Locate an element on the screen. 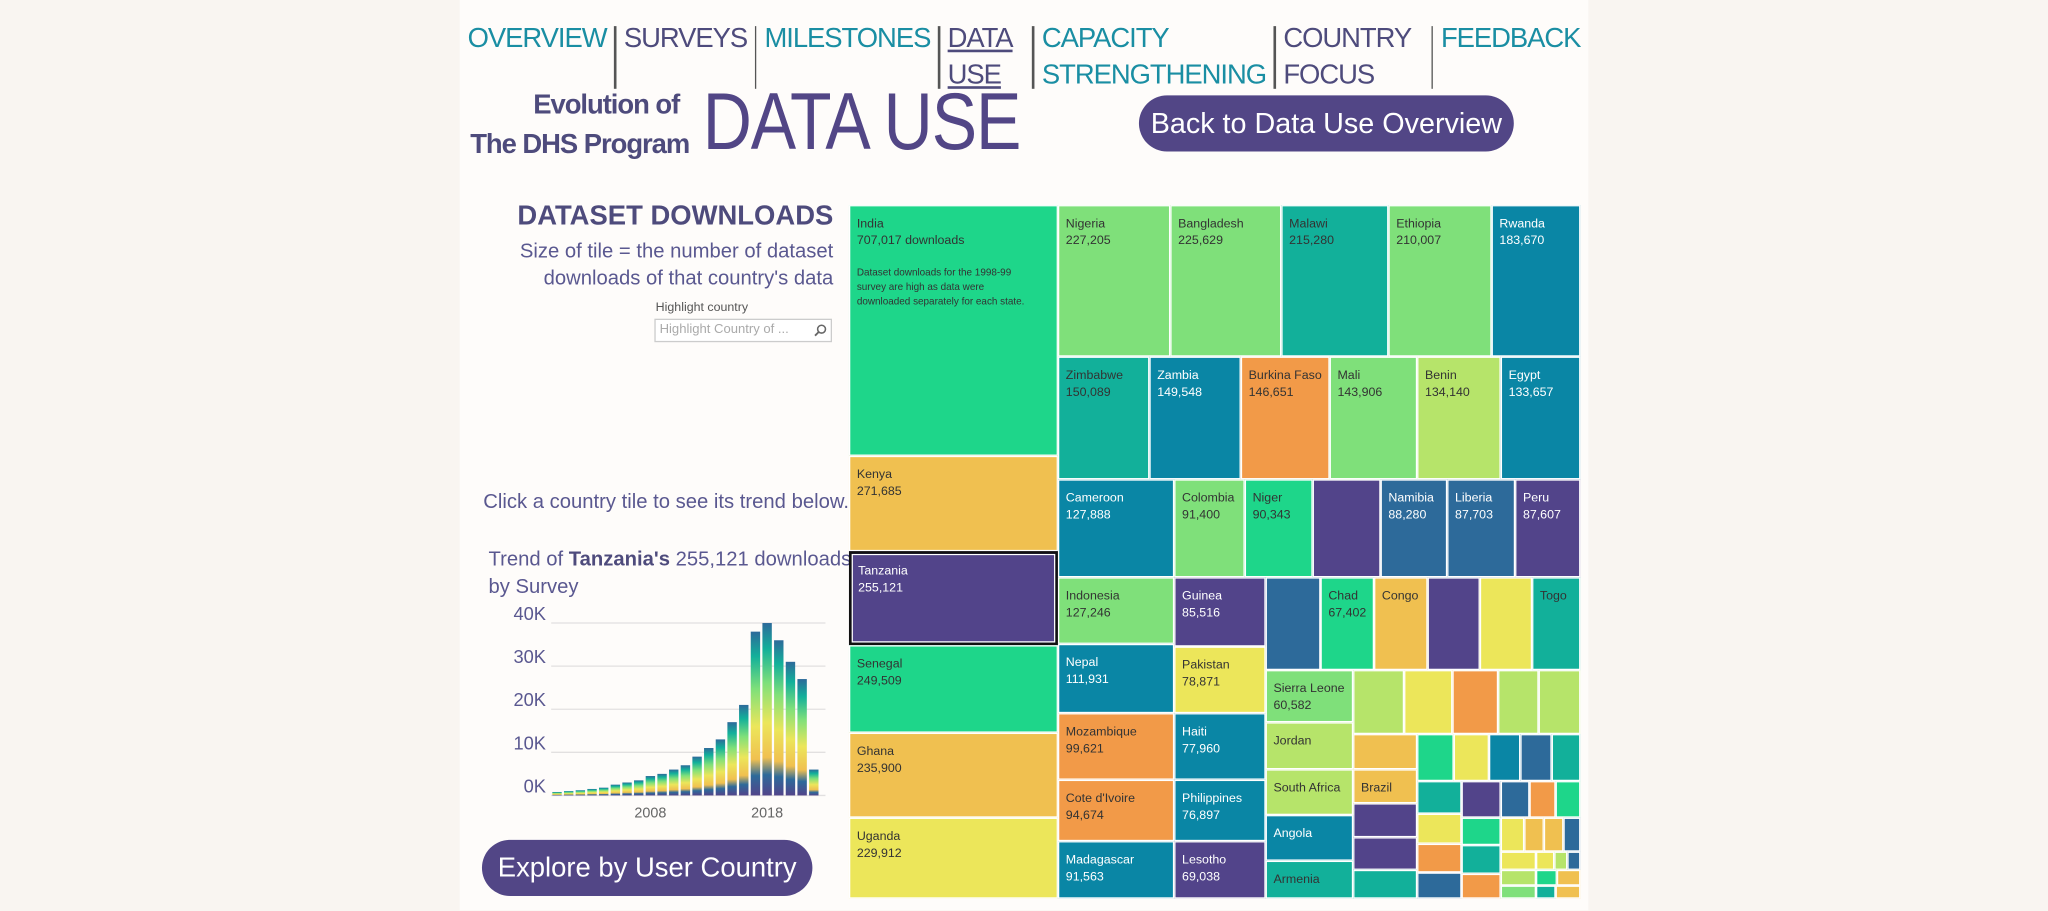 The width and height of the screenshot is (2048, 911). tile: Zimbabwe 150,089 is located at coordinates (1103, 418).